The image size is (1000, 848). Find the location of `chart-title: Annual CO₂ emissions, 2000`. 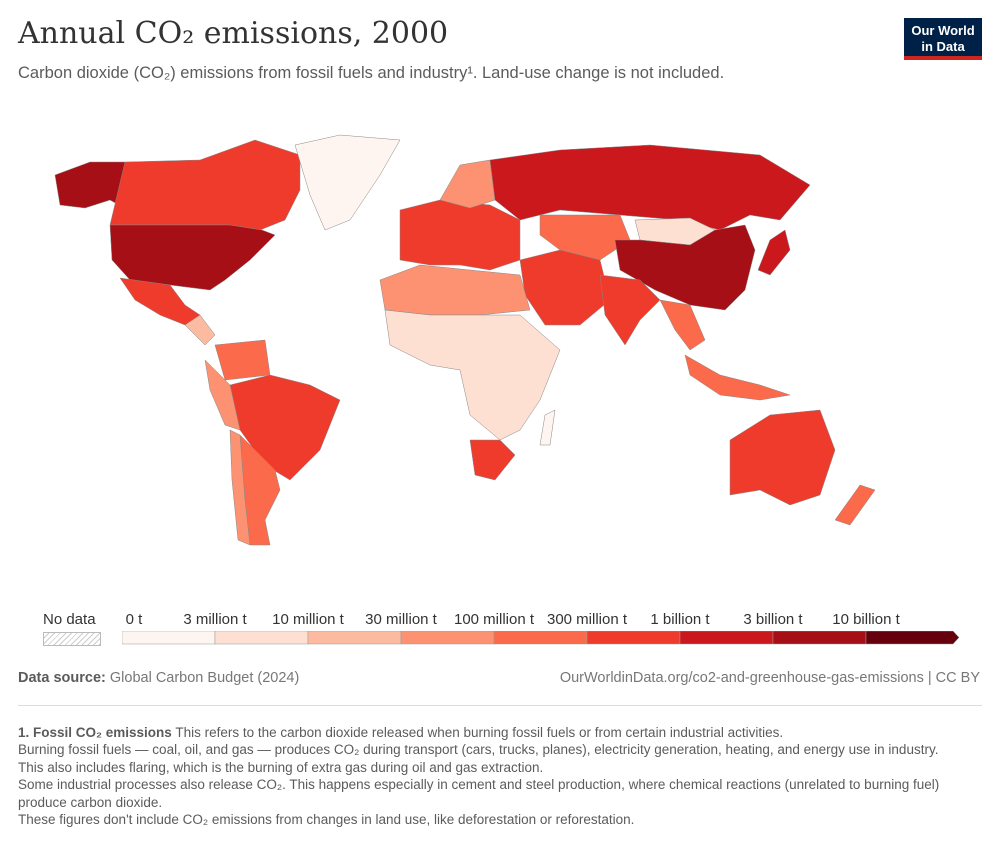

chart-title: Annual CO₂ emissions, 2000 is located at coordinates (233, 33).